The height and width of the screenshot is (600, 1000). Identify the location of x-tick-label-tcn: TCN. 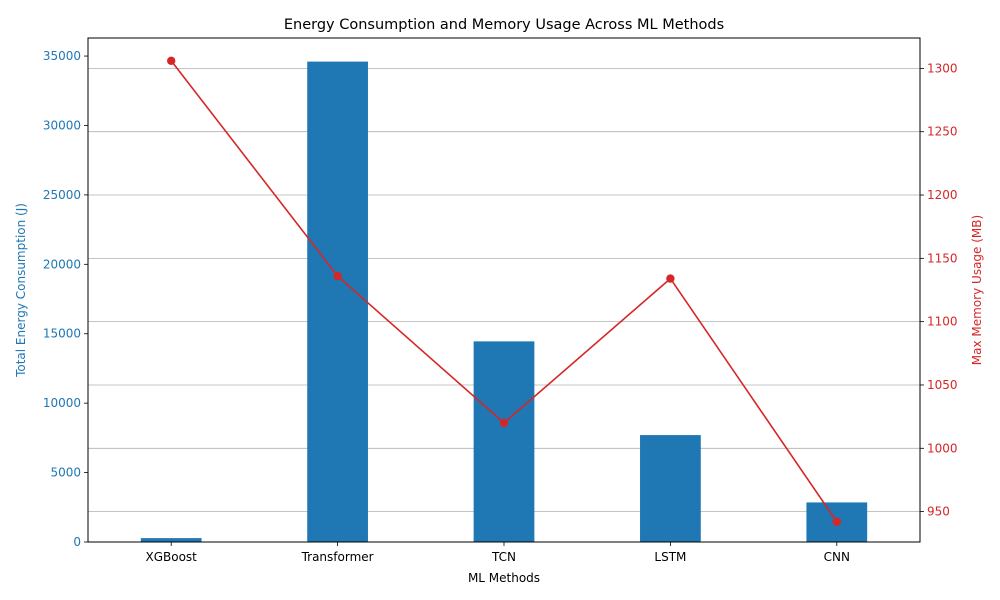
(503, 557).